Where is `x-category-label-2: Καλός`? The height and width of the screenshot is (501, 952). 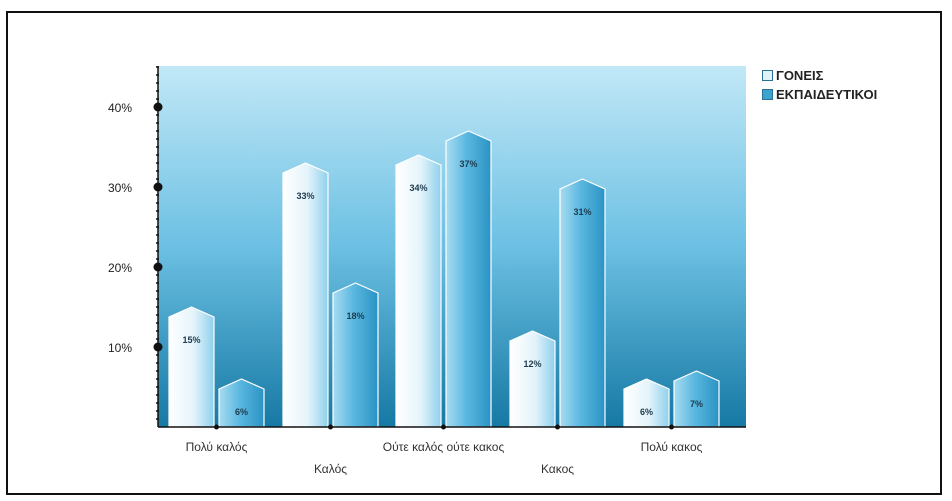
x-category-label-2: Καλός is located at coordinates (330, 469).